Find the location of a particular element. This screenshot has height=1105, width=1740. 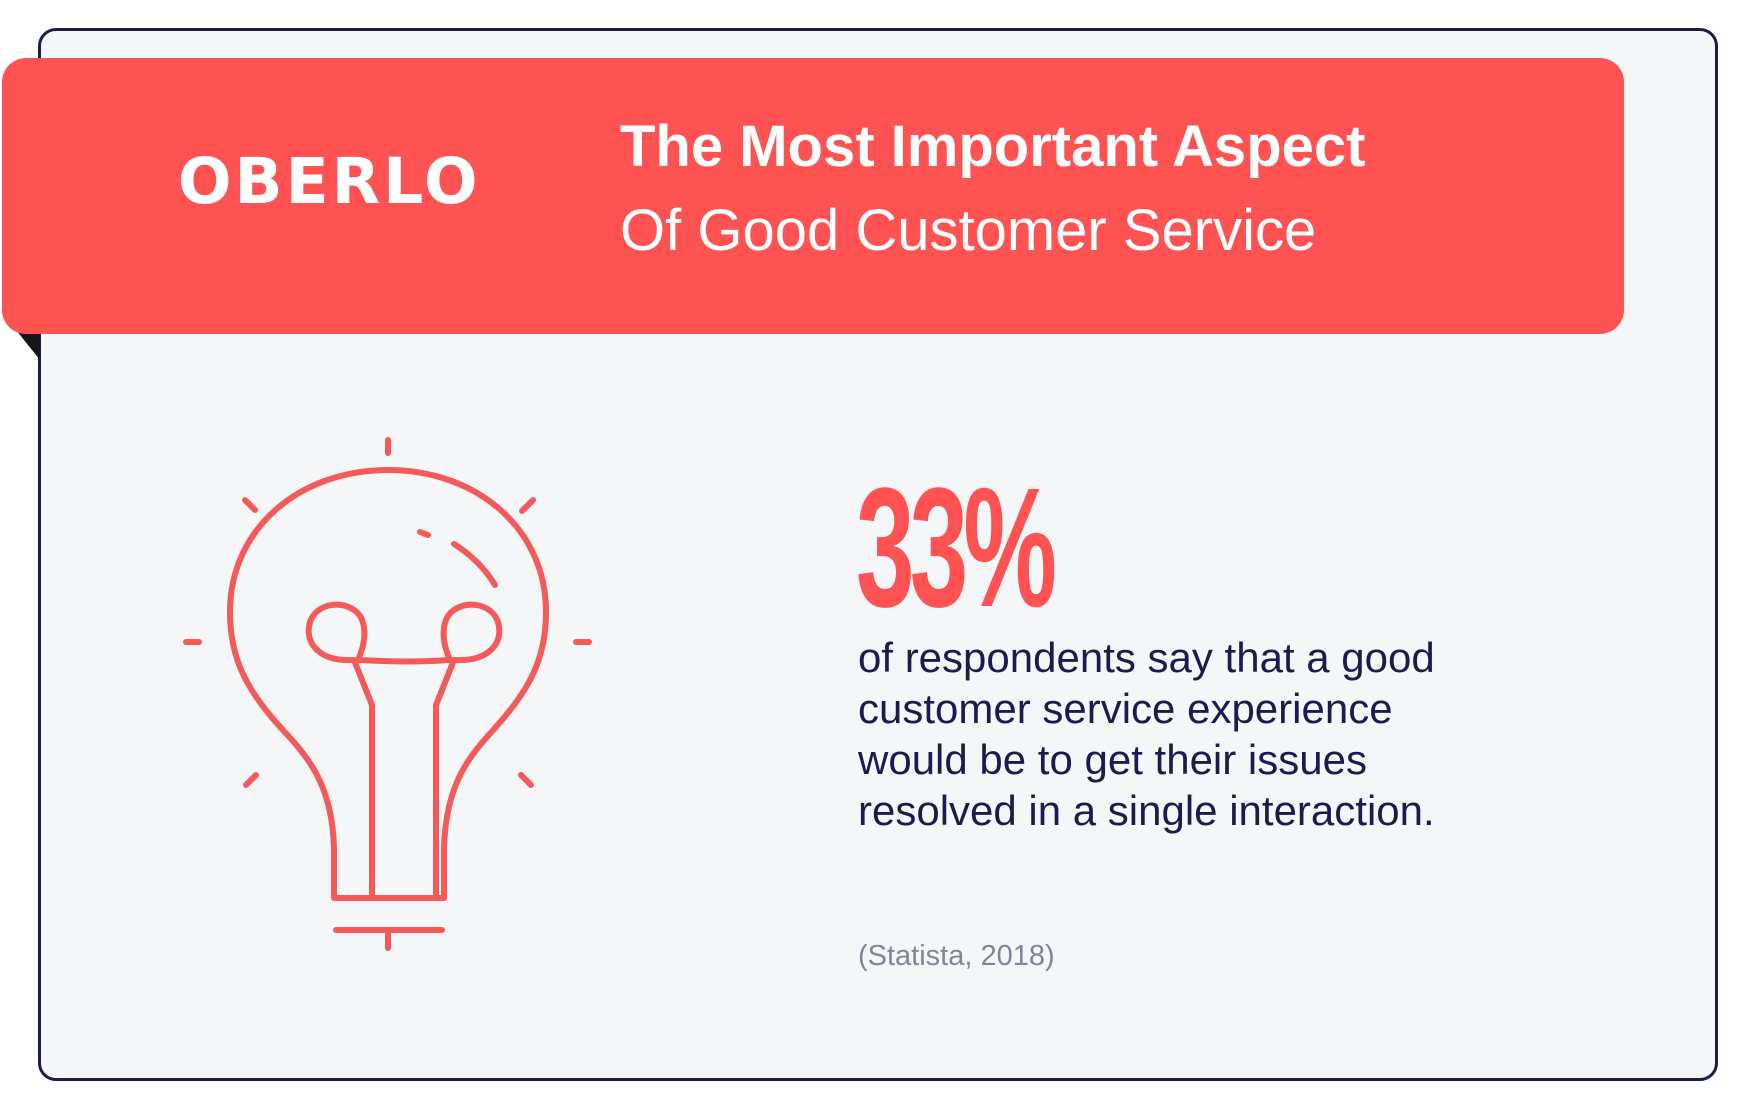

title-line-2: Of Good Customer Service is located at coordinates (968, 230).